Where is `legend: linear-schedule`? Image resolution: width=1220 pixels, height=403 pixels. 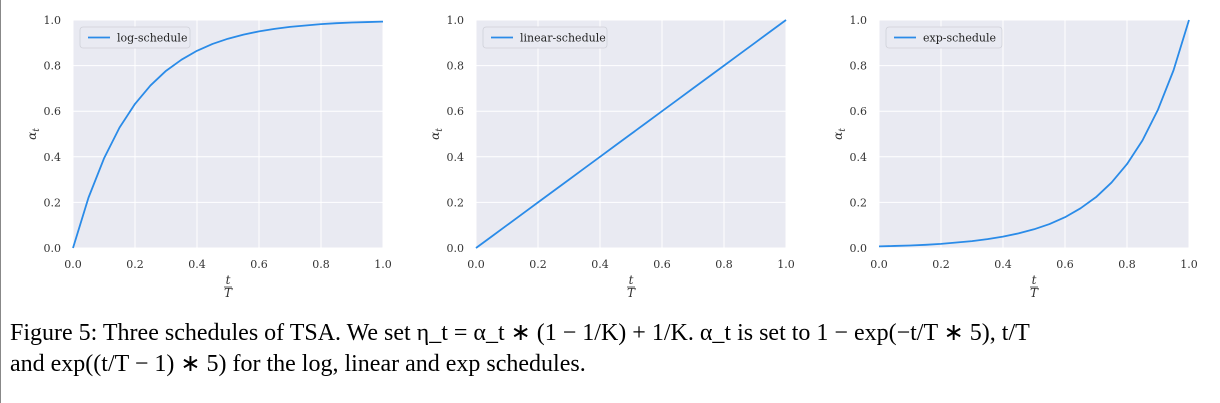 legend: linear-schedule is located at coordinates (545, 37).